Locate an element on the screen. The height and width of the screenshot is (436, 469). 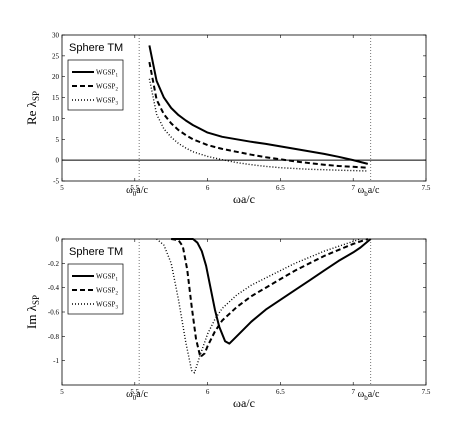
y-tick-label: 30 is located at coordinates (56, 36).